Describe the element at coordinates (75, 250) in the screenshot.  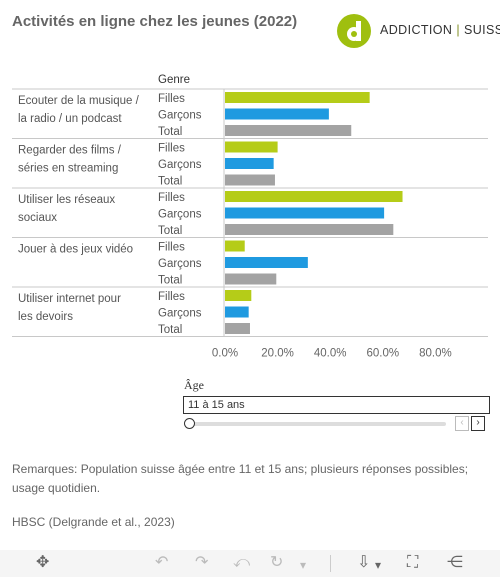
I see `group-label: Jouer à des jeux vidéo` at that location.